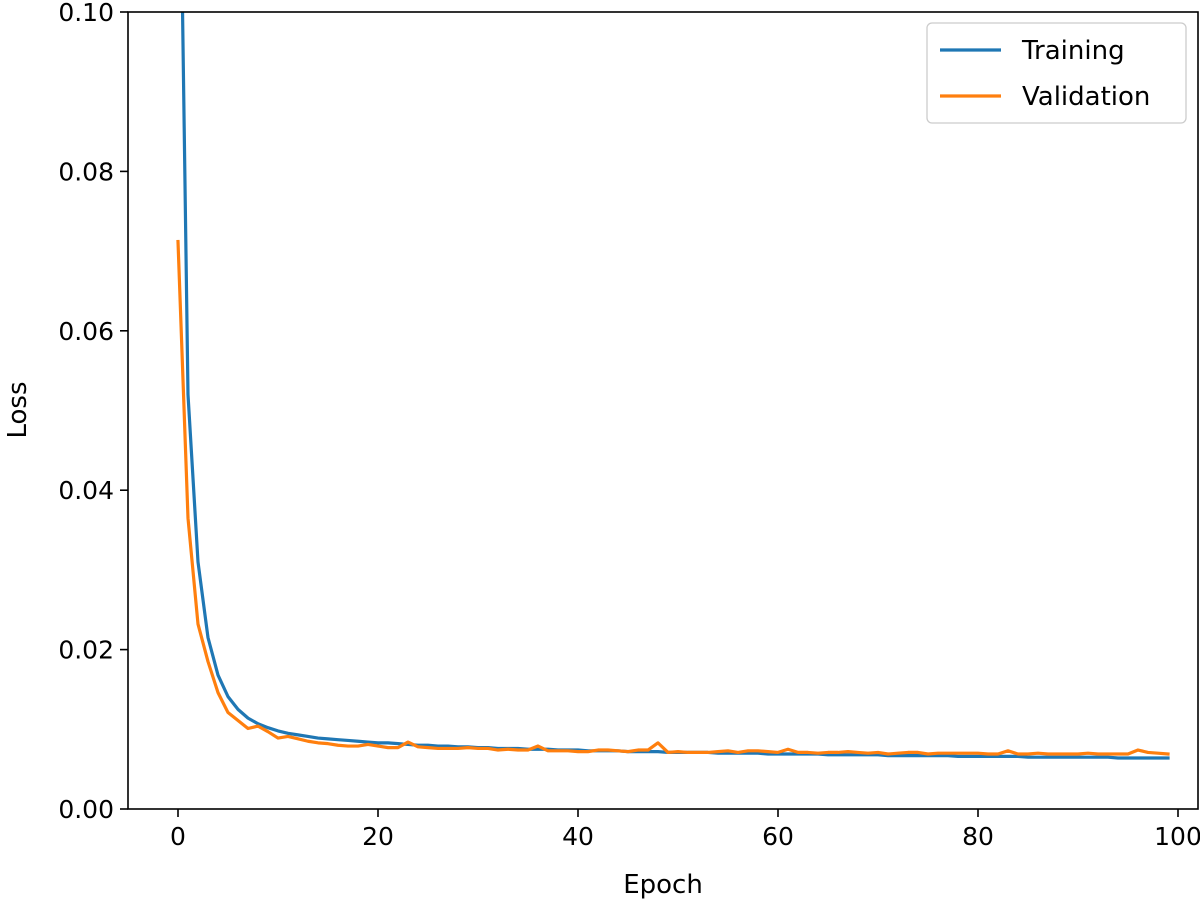 The width and height of the screenshot is (1200, 901). I want to click on x-tick-label: 100, so click(1177, 836).